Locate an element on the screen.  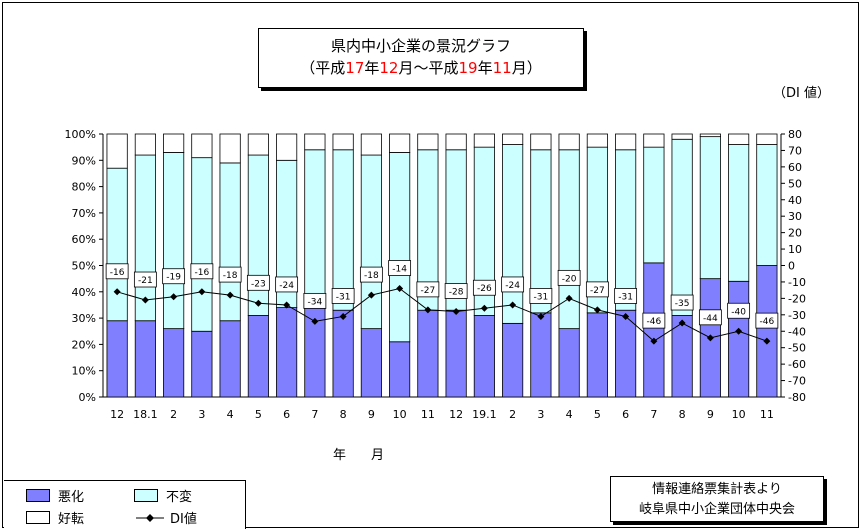
di-data-label: -18 is located at coordinates (230, 276).